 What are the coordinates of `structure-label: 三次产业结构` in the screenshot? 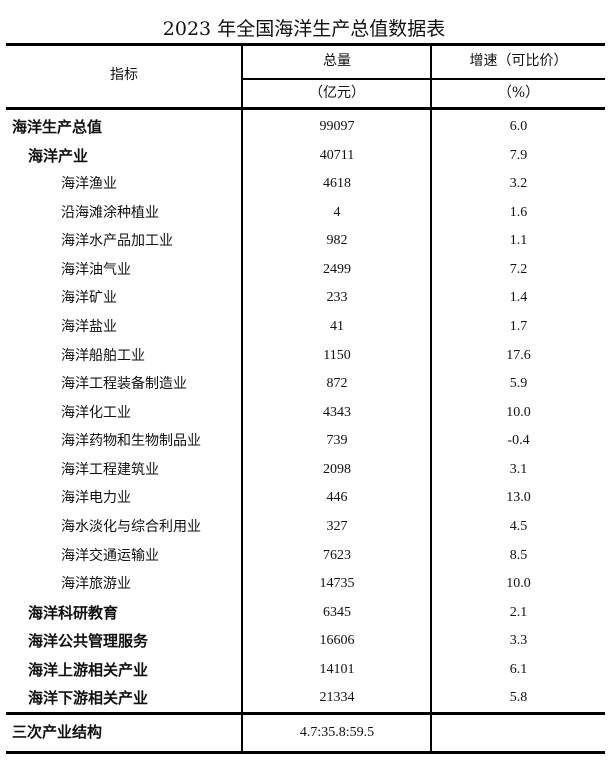 It's located at (57, 732).